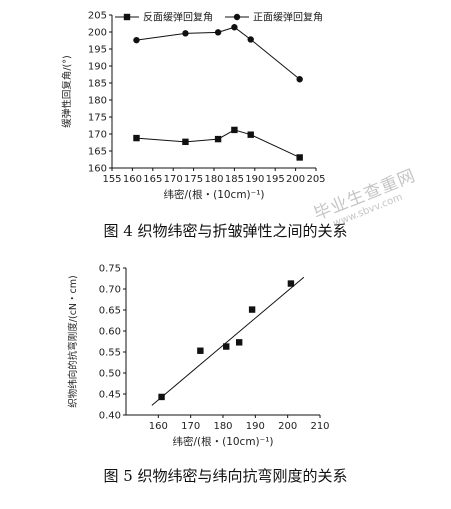 Image resolution: width=451 pixels, height=509 pixels. I want to click on y-tick-label: 205, so click(97, 16).